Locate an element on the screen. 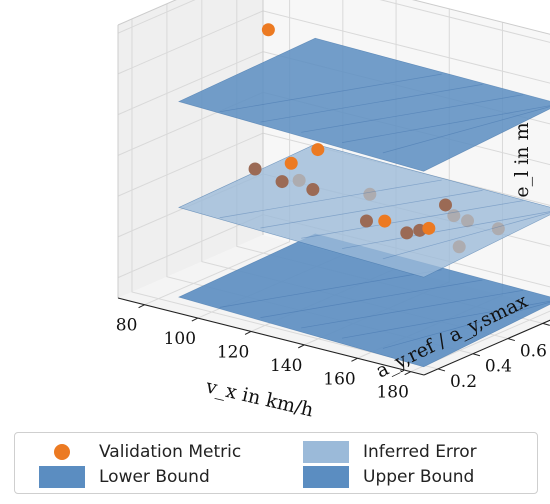  legend-dot-icon is located at coordinates (62, 452).